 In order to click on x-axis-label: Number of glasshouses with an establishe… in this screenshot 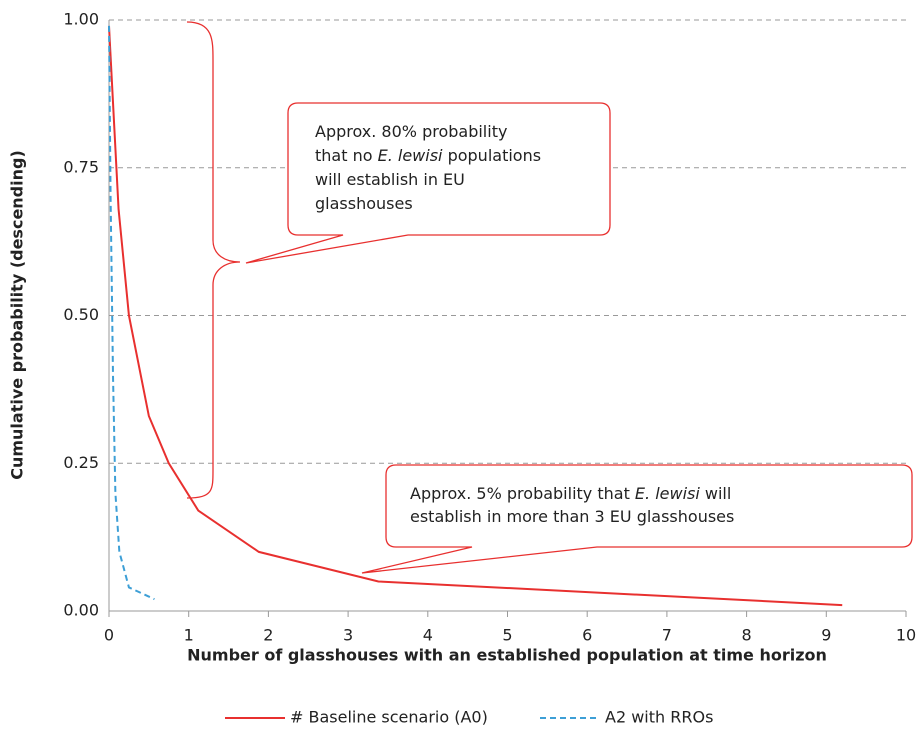, I will do `click(507, 655)`.